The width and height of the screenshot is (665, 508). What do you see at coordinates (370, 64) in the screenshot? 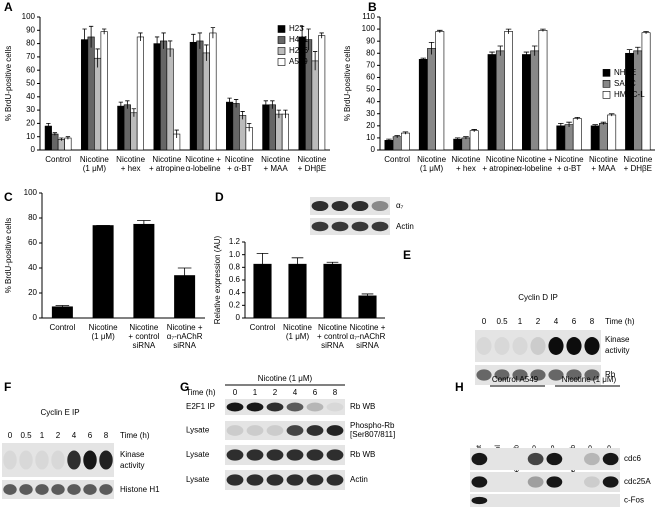
I see `y-tick-label: 70` at bounding box center [370, 64].